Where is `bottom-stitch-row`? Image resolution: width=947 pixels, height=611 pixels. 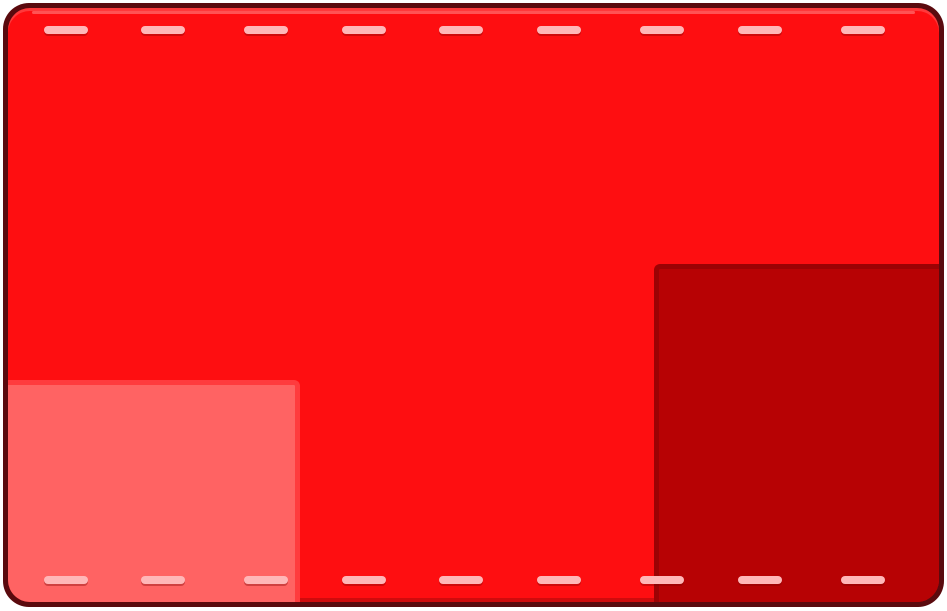
bottom-stitch-row is located at coordinates (473, 582).